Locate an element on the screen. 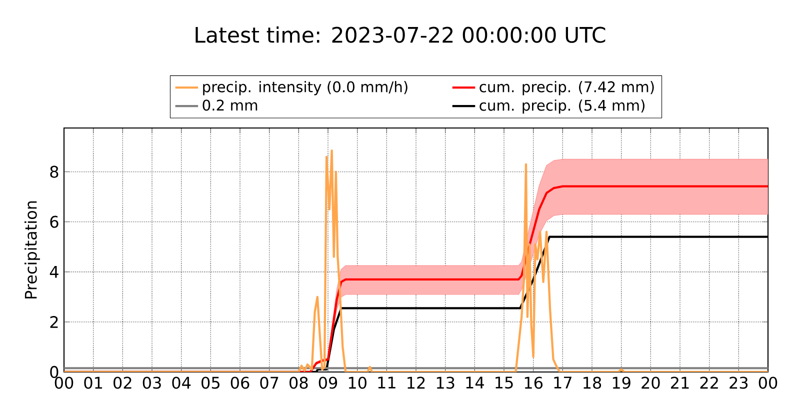 This screenshot has height=420, width=800. y-axis-title: Precipitation is located at coordinates (32, 249).